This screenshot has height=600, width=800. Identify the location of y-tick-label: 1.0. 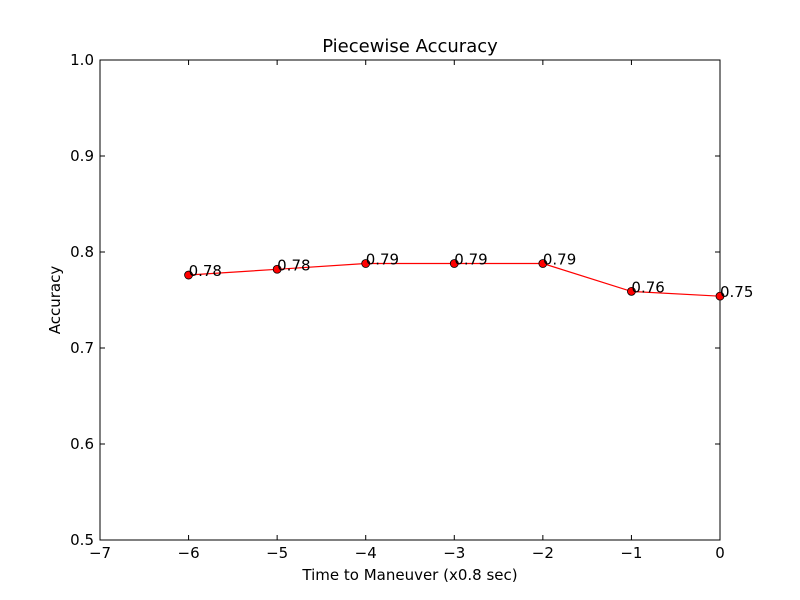
(82, 60).